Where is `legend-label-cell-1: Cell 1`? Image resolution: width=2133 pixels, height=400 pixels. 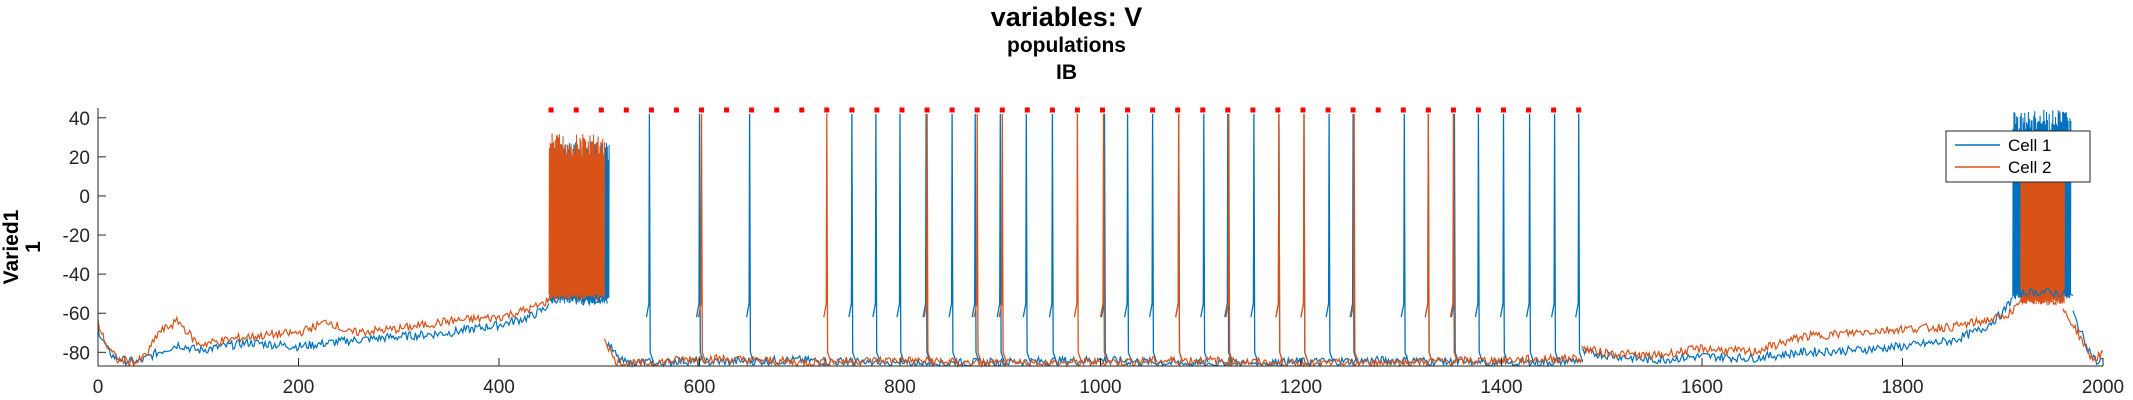 legend-label-cell-1: Cell 1 is located at coordinates (2029, 145).